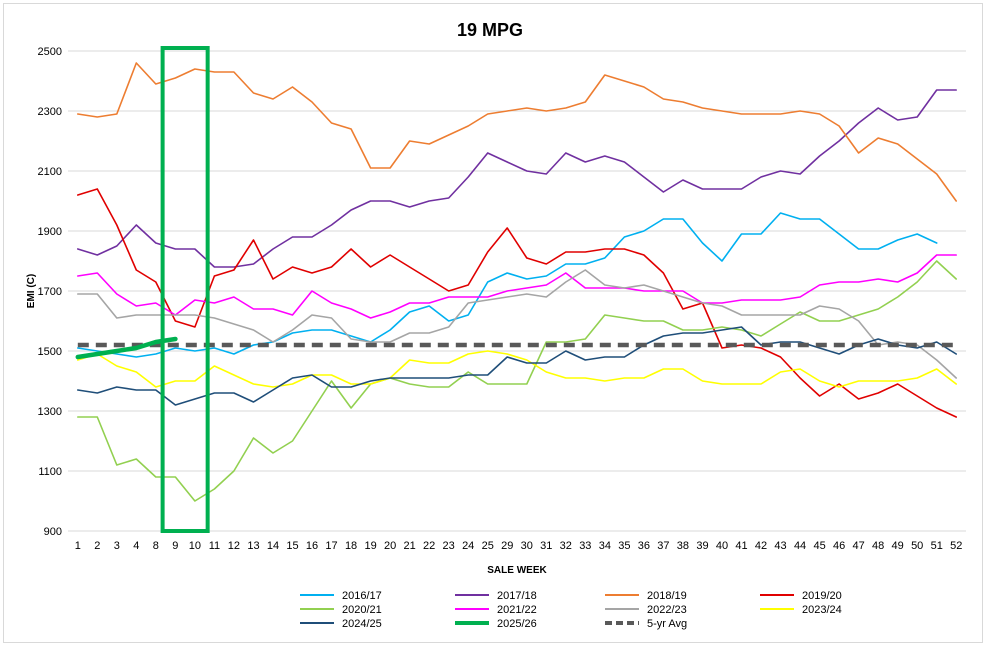  I want to click on x-tick-label: 15, so click(292, 546).